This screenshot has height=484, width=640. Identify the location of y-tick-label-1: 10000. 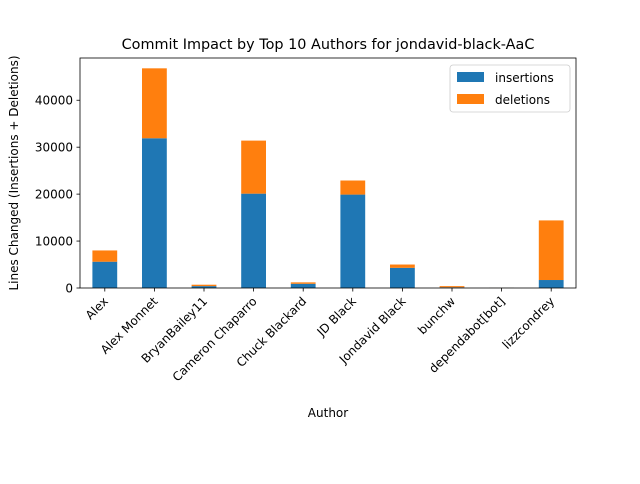
(54, 242).